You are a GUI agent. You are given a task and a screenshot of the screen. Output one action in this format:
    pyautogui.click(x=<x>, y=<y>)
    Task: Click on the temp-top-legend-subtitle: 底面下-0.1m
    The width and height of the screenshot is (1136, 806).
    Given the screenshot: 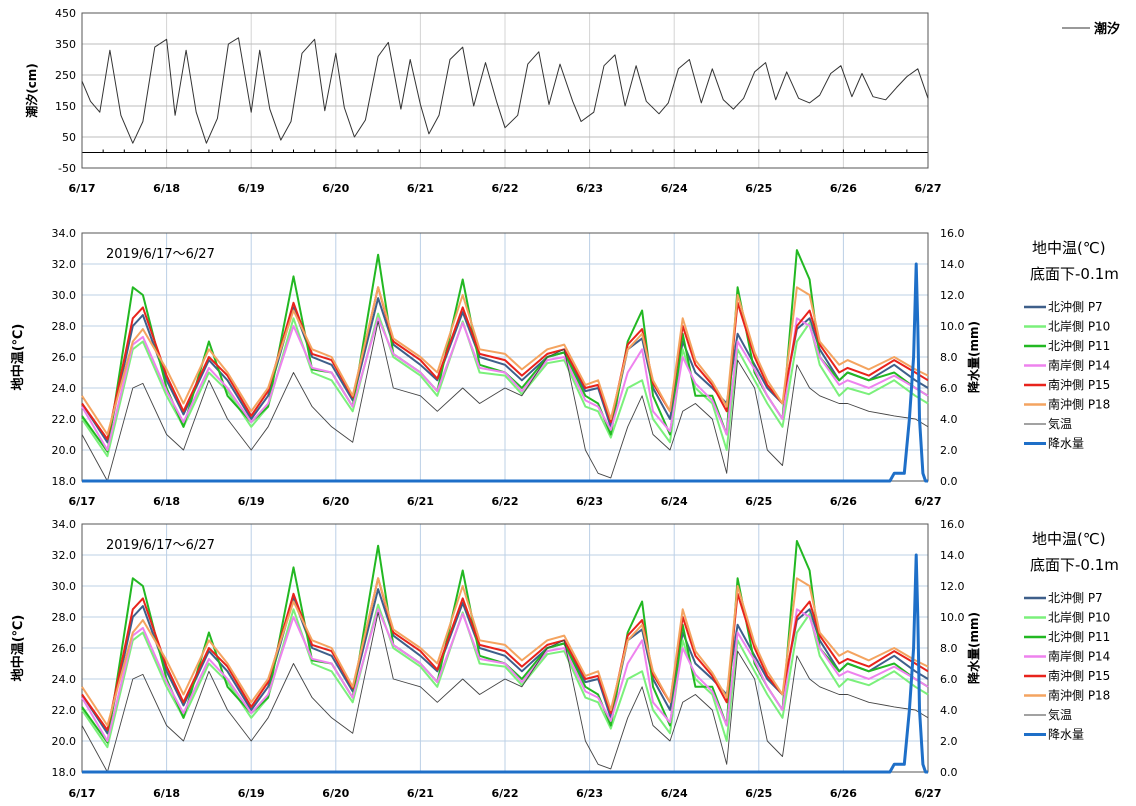 What is the action you would take?
    pyautogui.click(x=1074, y=274)
    